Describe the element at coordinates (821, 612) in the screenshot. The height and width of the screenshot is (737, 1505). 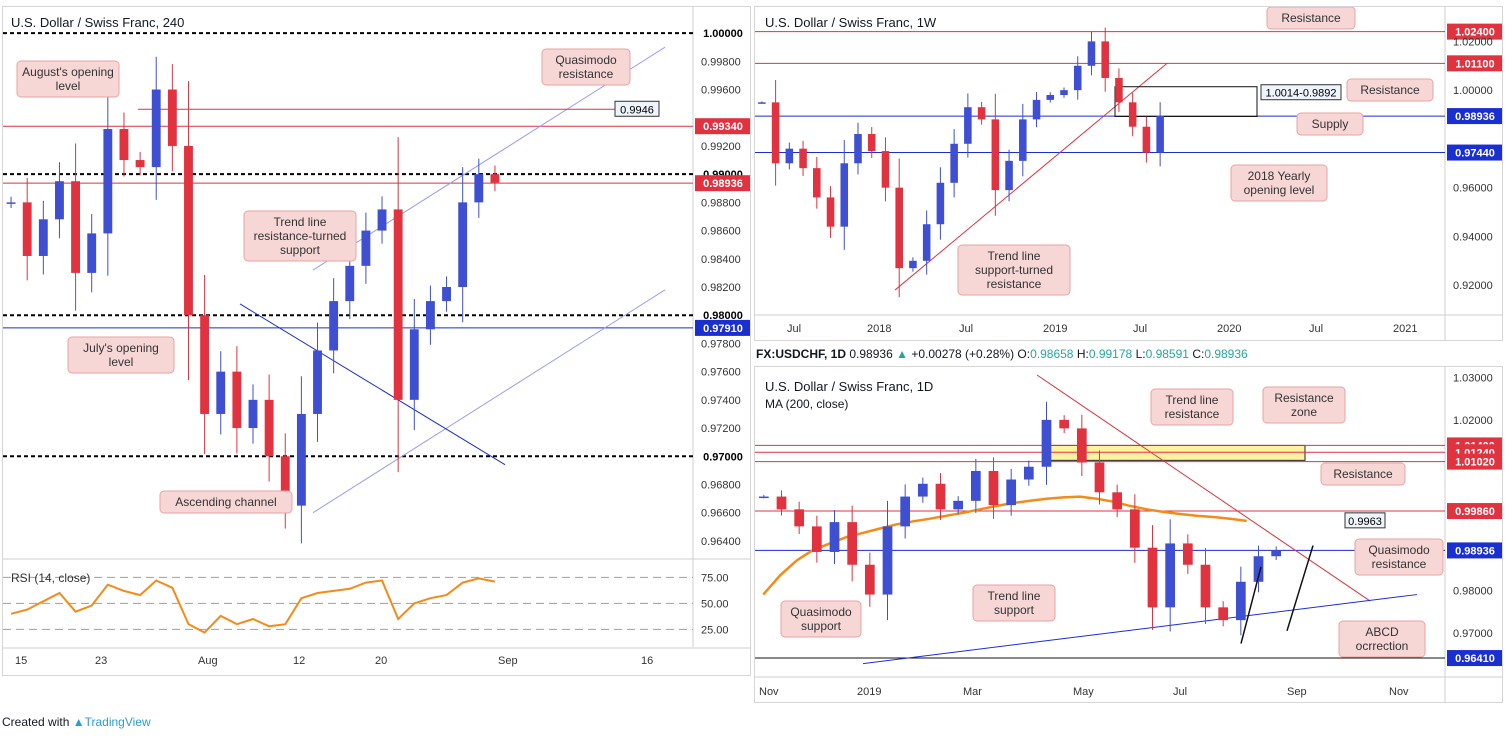
I see `quasimodo-support-note-line: Quasimodo` at that location.